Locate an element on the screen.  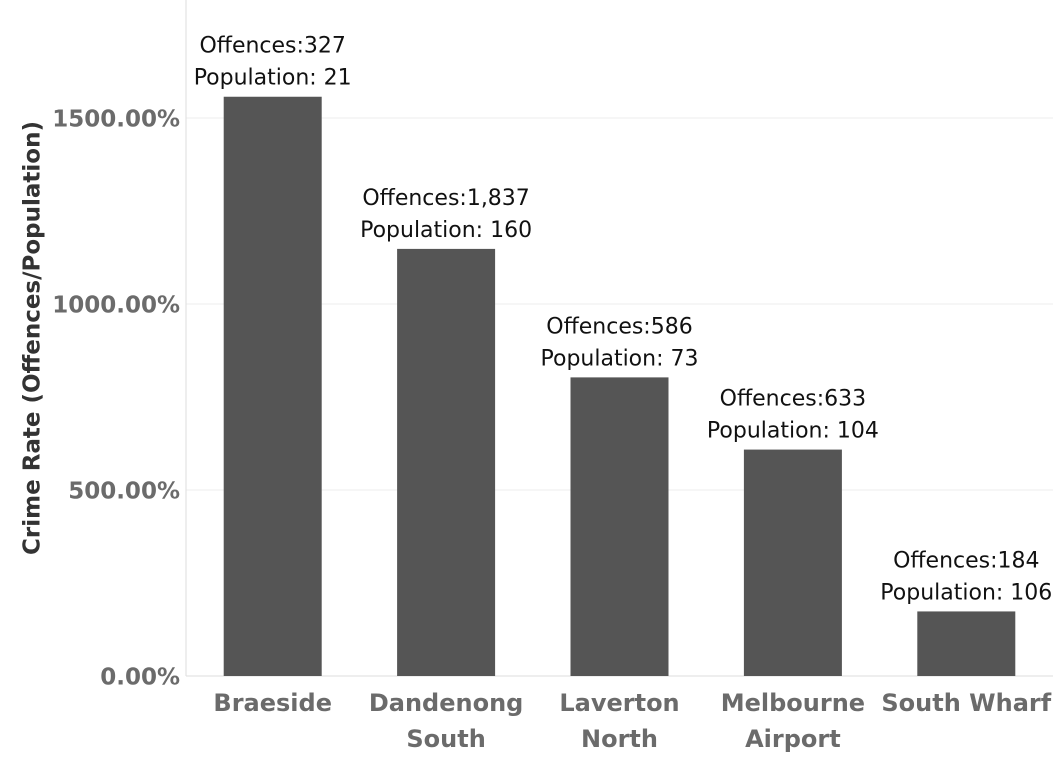
data-label-population: Population: 106 is located at coordinates (966, 592).